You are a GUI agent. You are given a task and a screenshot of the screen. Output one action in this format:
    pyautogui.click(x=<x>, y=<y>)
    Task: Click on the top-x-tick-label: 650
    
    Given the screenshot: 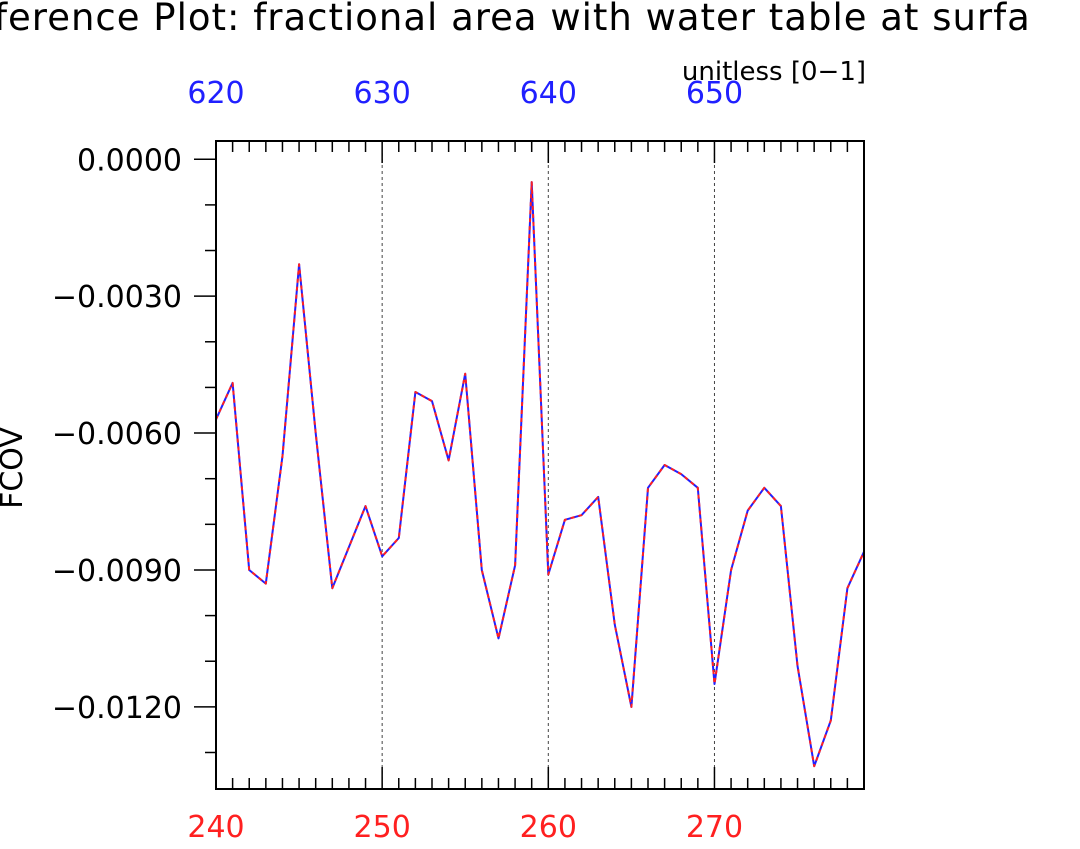 What is the action you would take?
    pyautogui.click(x=714, y=93)
    